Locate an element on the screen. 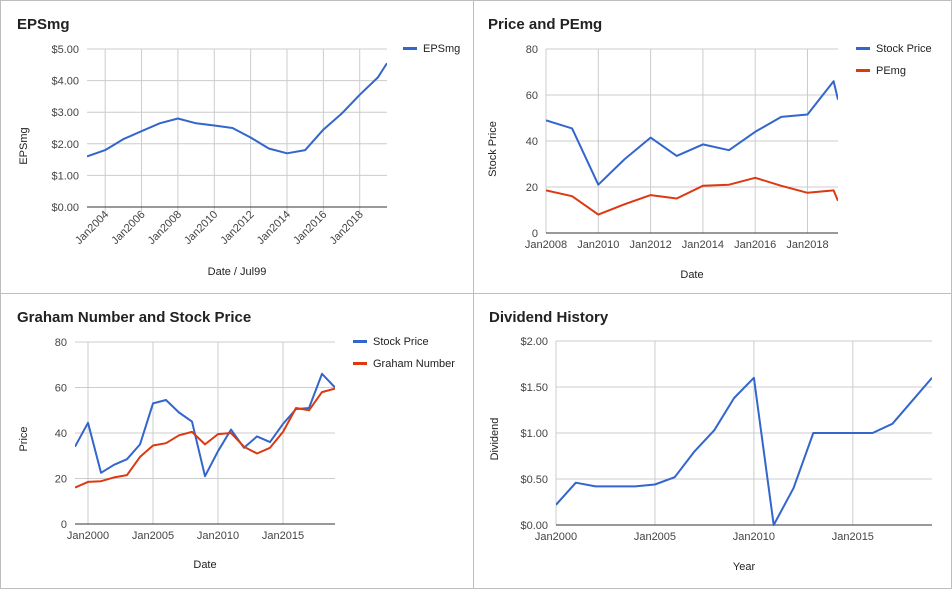 This screenshot has height=589, width=952. price-pe-legend-label-pemg: PEmg is located at coordinates (891, 71).